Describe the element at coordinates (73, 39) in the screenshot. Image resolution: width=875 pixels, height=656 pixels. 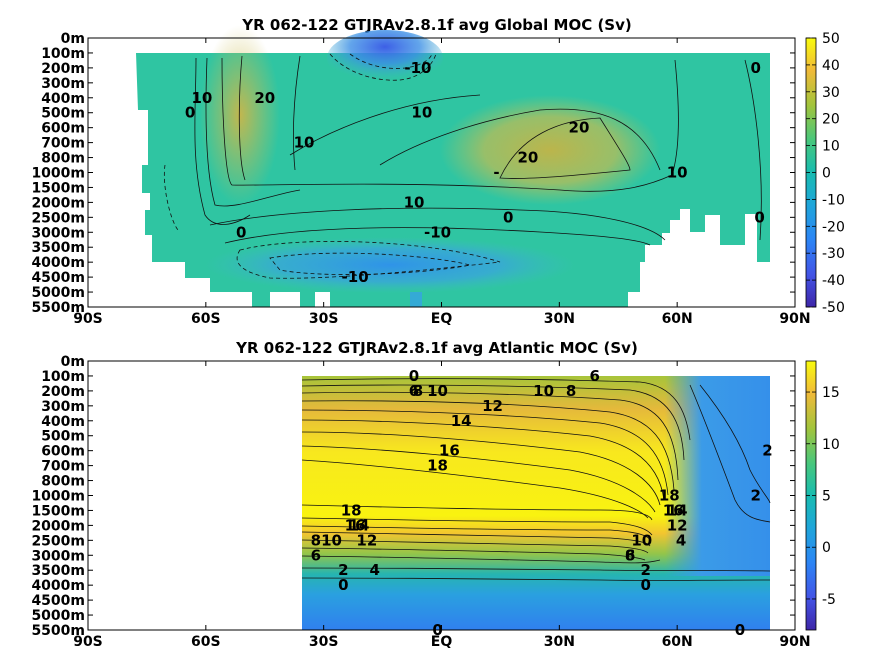
I see `y-tick-label: 0m` at that location.